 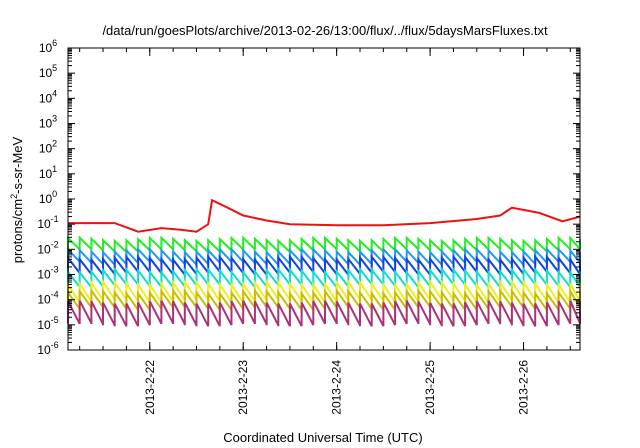 I want to click on y-tick-label: 10⁻⁶, so click(x=47, y=348).